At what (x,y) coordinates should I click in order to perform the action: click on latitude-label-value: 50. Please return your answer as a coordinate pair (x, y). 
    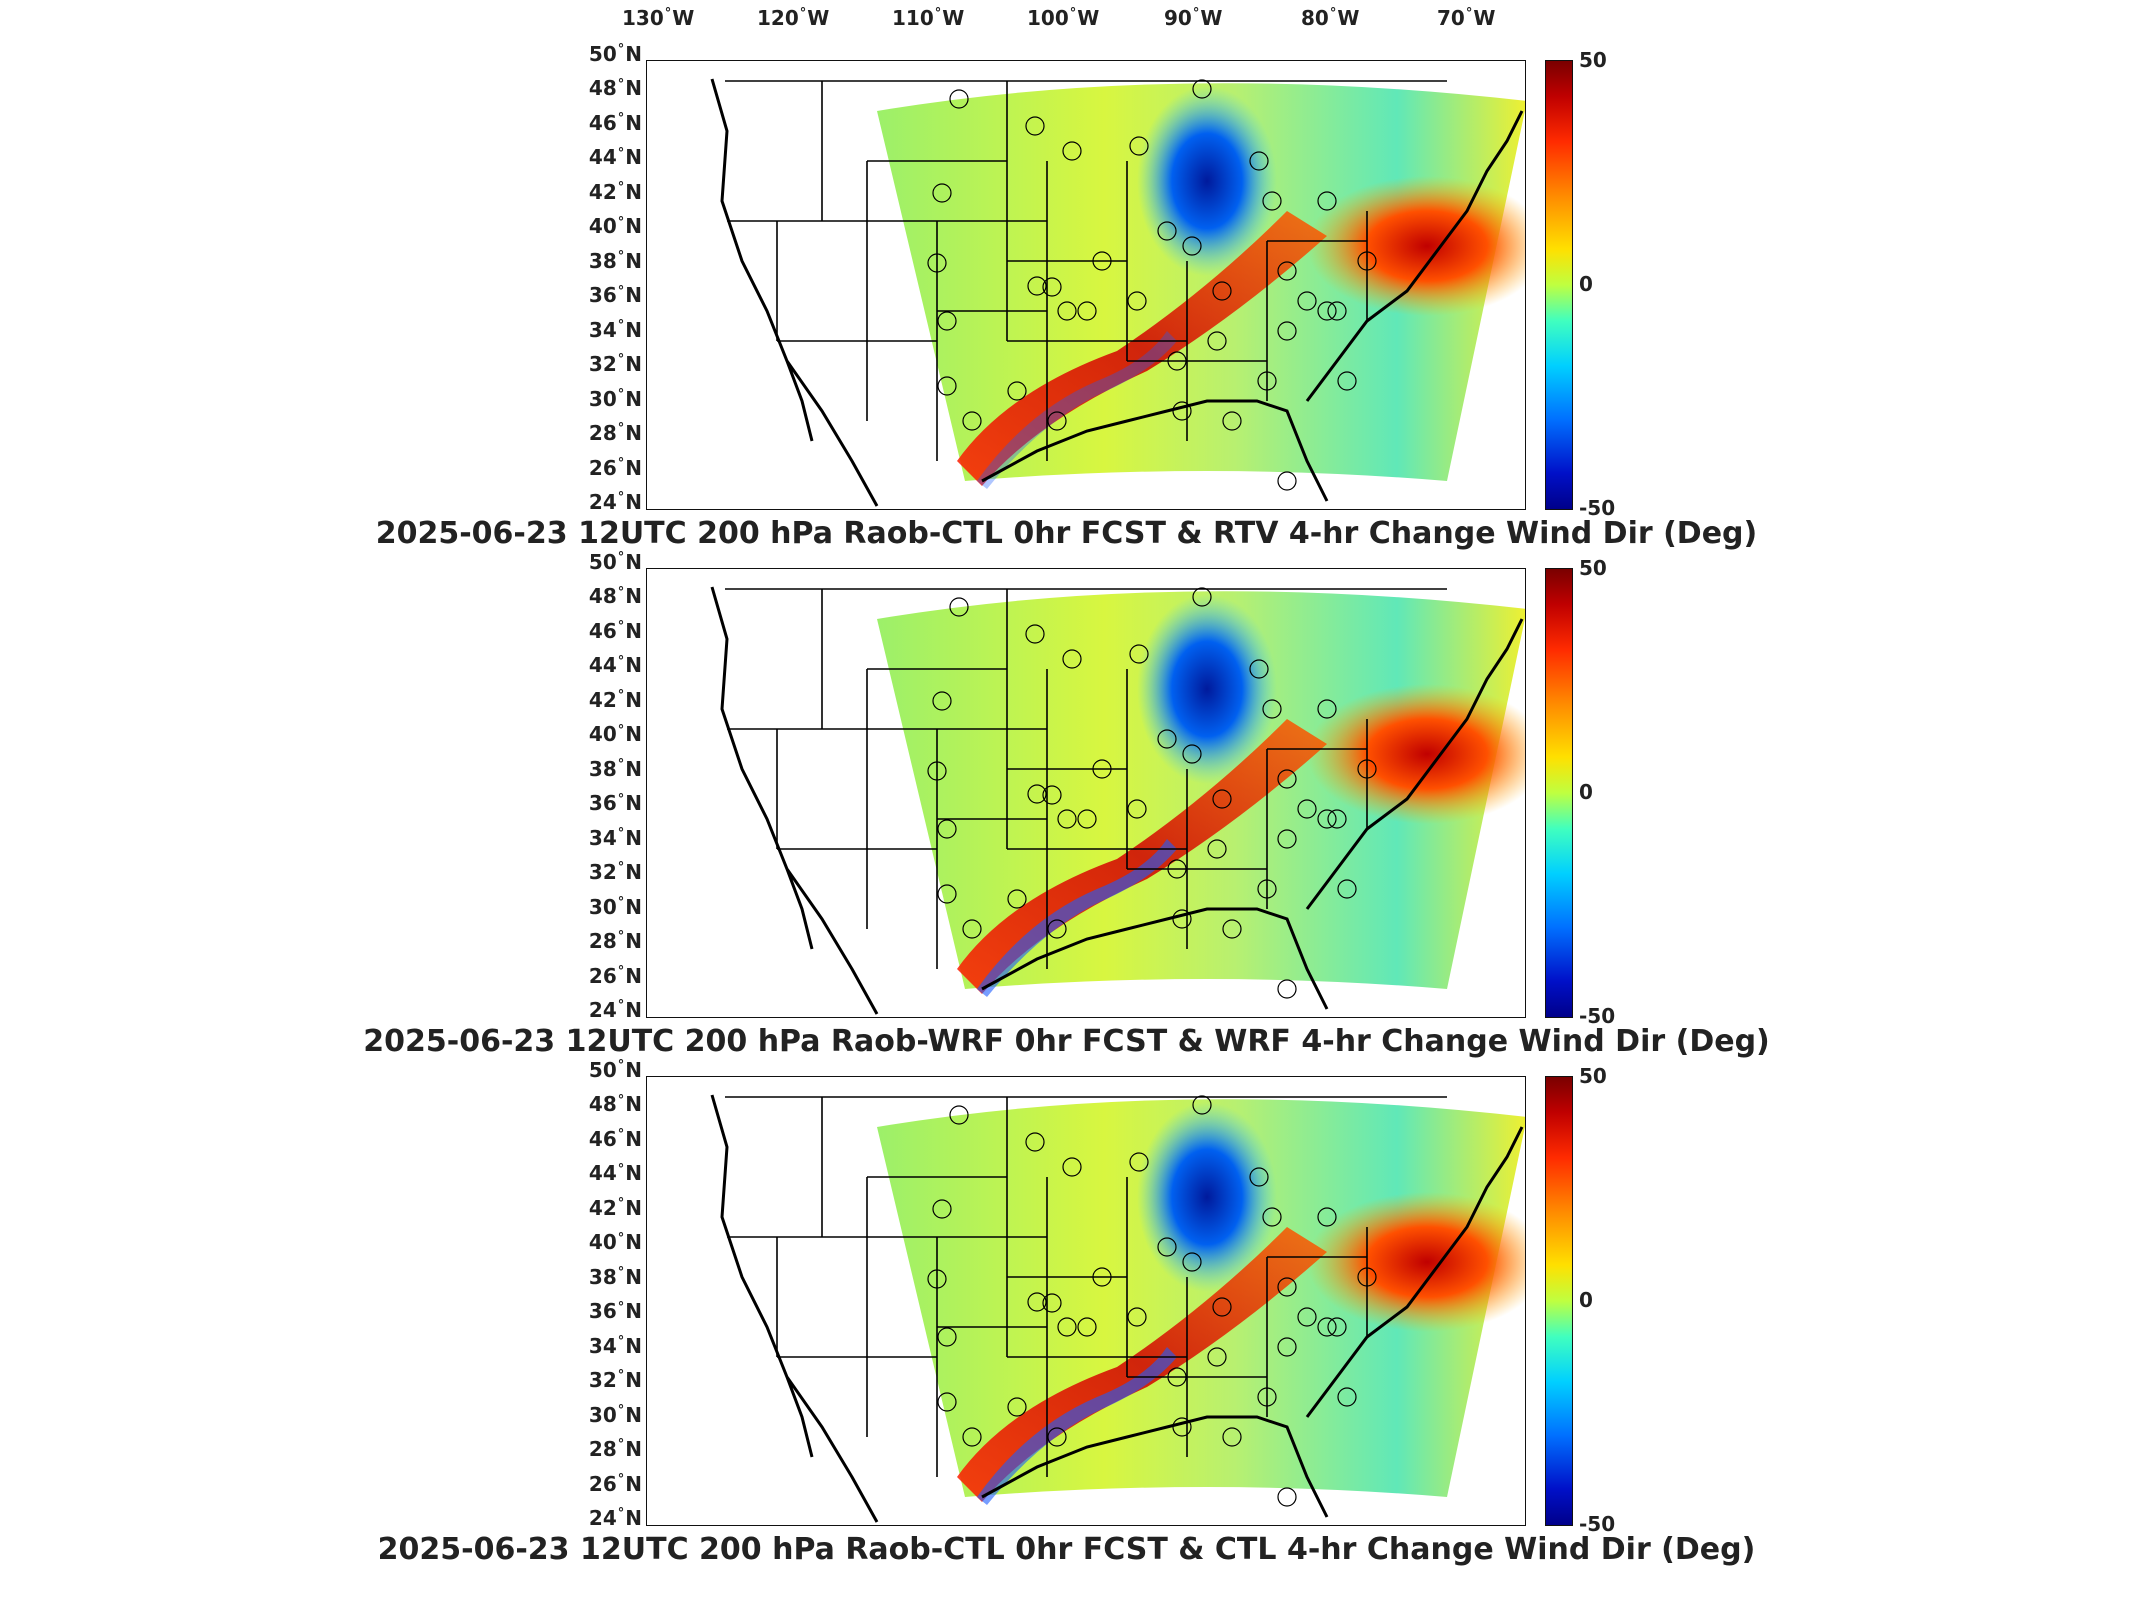
    Looking at the image, I should click on (602, 562).